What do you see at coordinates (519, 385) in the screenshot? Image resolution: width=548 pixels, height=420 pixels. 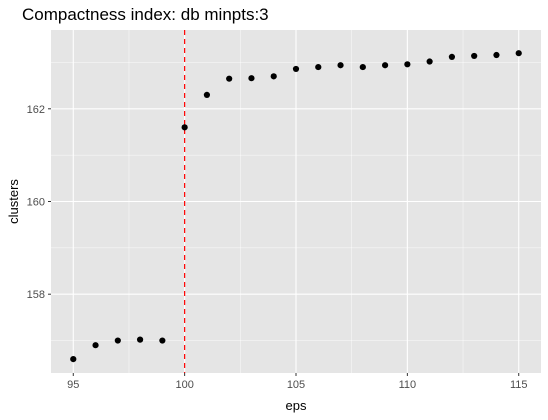 I see `x-tick-label: 115` at bounding box center [519, 385].